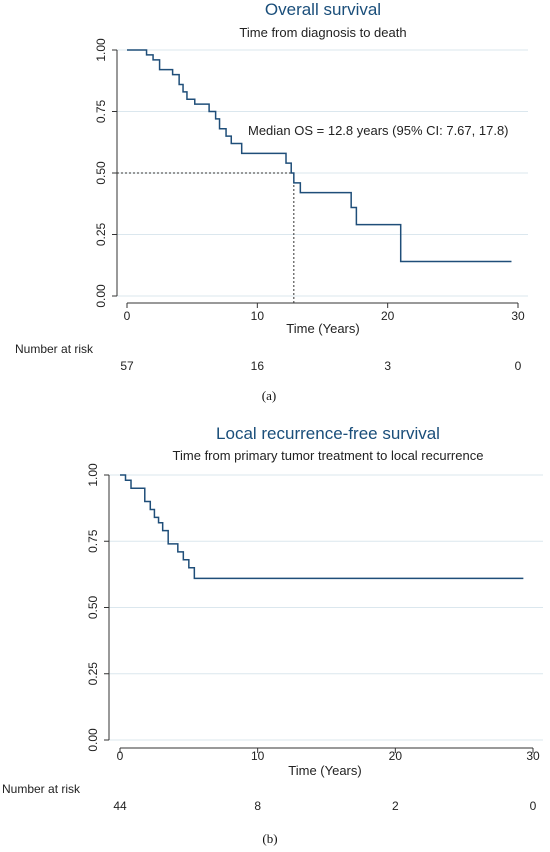  Describe the element at coordinates (269, 395) in the screenshot. I see `chart-a-caption: (a)` at that location.